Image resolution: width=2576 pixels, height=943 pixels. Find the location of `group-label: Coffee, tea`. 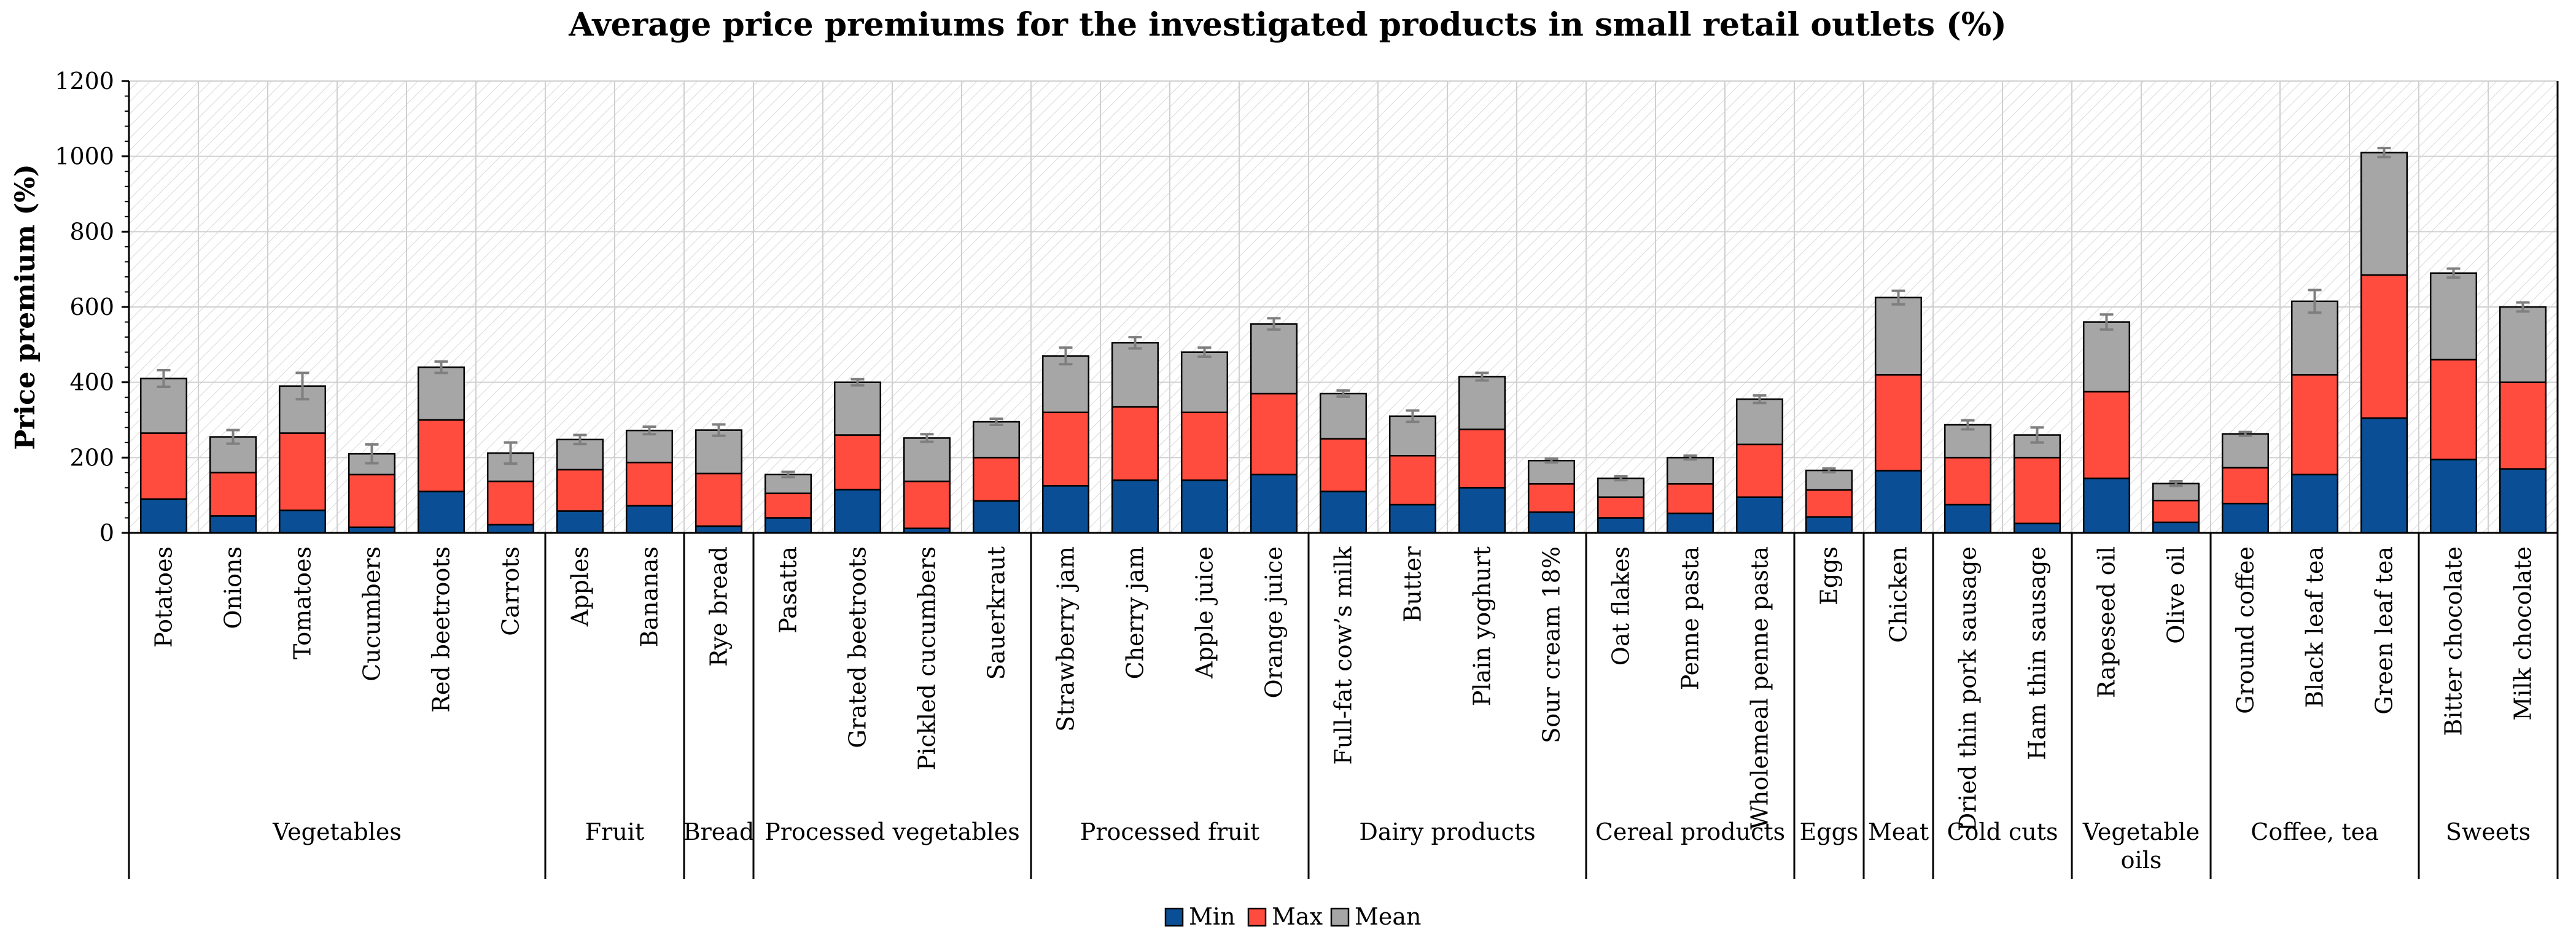

group-label: Coffee, tea is located at coordinates (2315, 831).